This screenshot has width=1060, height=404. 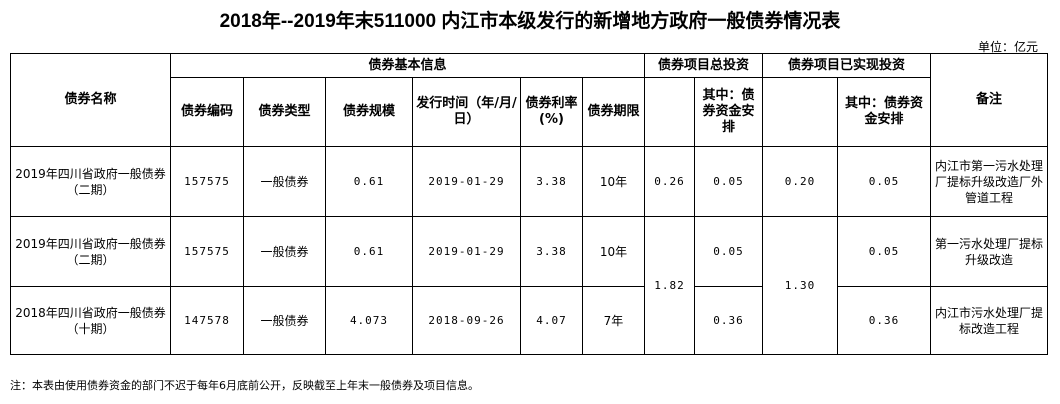 What do you see at coordinates (1007, 47) in the screenshot?
I see `unit-label: 单位：亿元` at bounding box center [1007, 47].